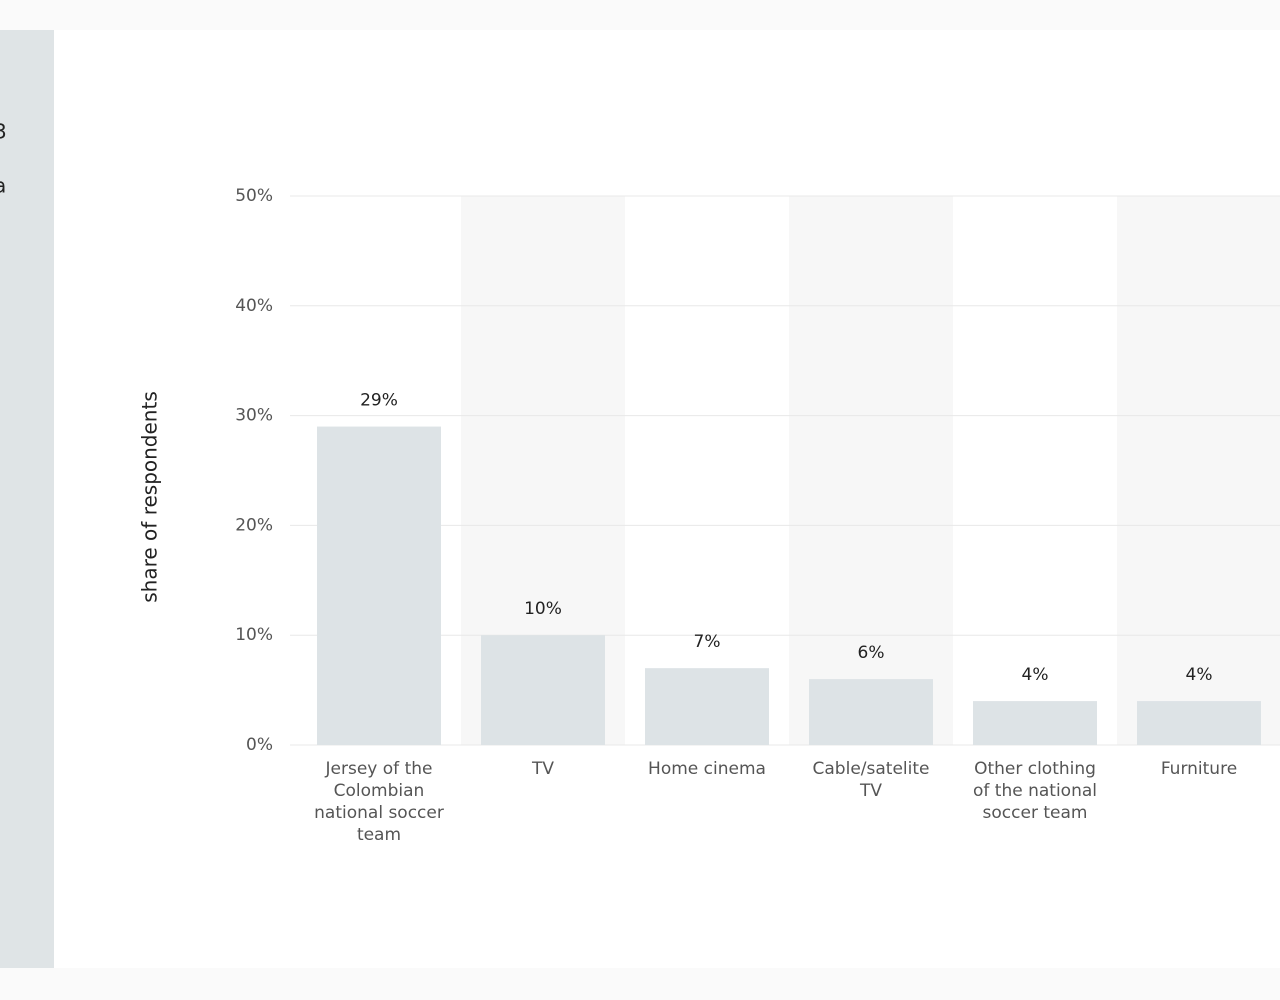 The image size is (1280, 1000). I want to click on y-tick-label: 40%, so click(254, 306).